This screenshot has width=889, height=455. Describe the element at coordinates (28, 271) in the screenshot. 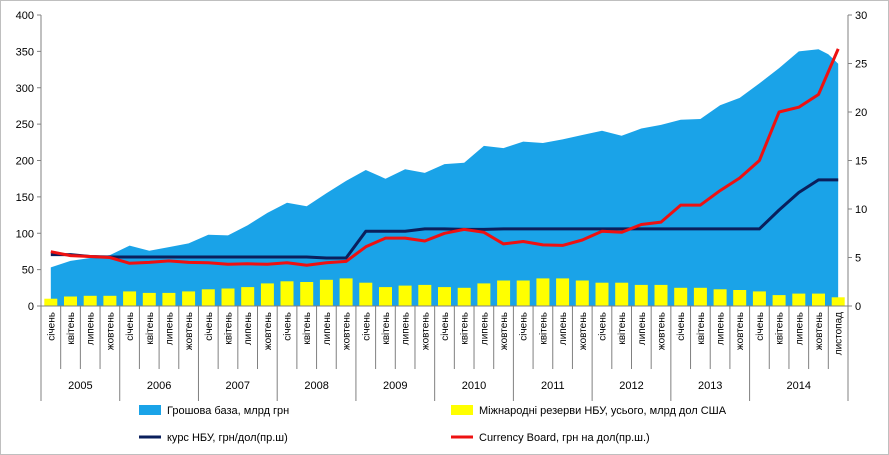

I see `left-tick-label: 50` at that location.